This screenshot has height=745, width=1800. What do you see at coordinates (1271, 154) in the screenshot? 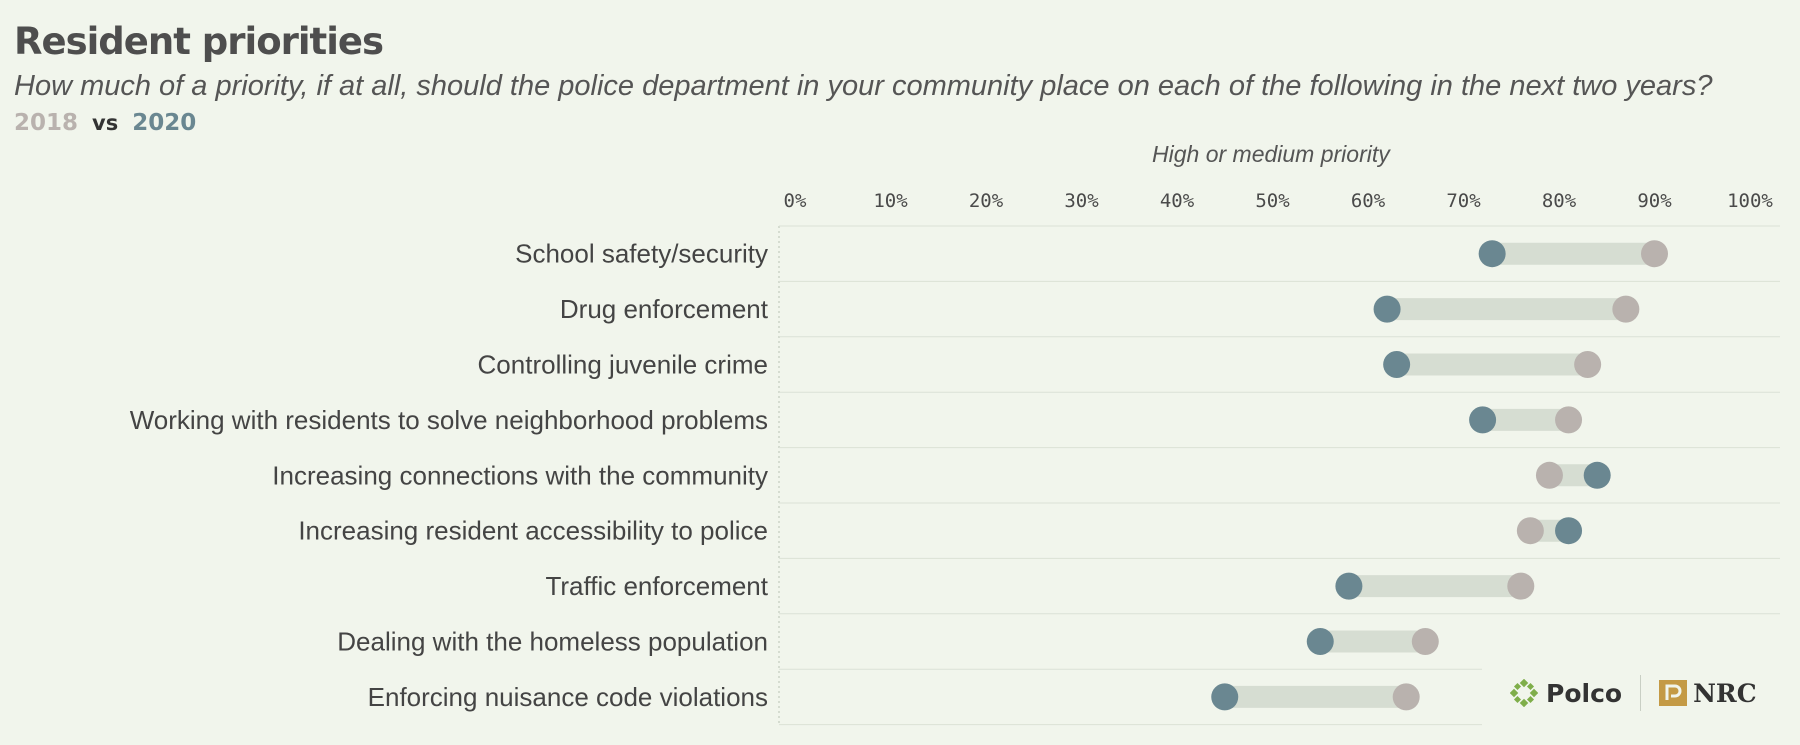
I see `x-axis-title: High or medium priority` at bounding box center [1271, 154].